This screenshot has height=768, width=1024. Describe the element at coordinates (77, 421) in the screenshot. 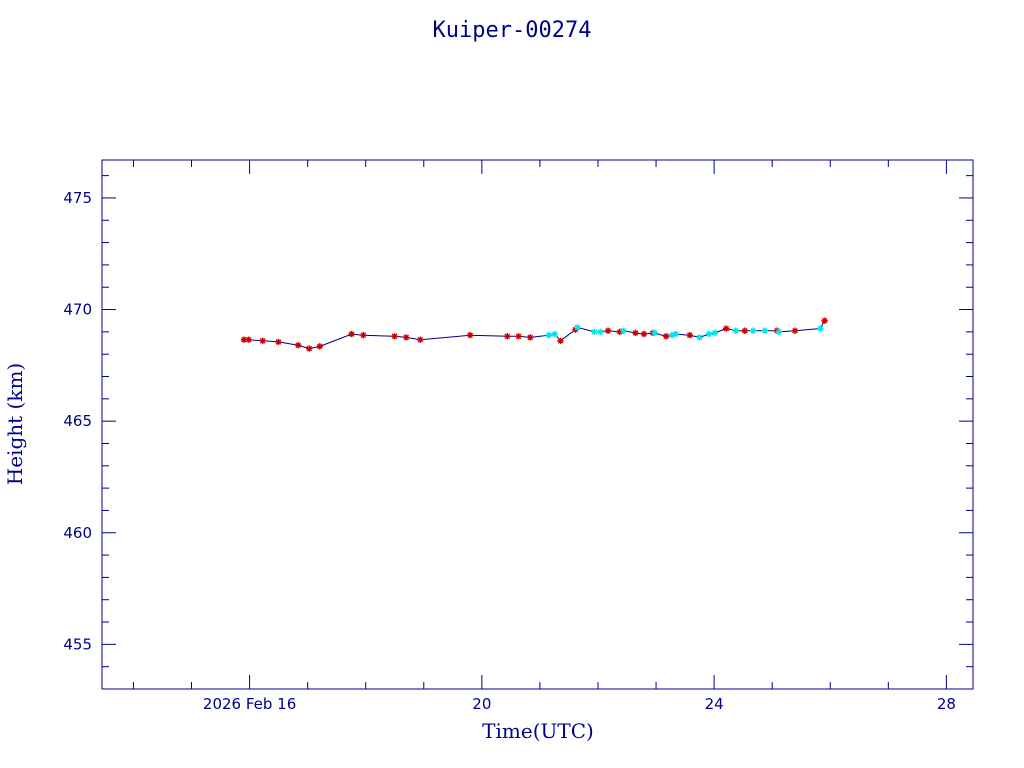

I see `y-tick-label: 465` at that location.